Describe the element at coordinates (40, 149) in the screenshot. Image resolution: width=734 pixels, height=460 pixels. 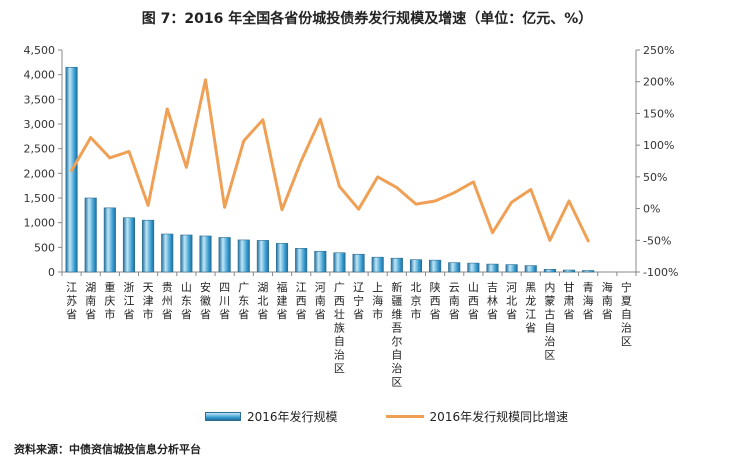
I see `y-left-tick-label: 2,500` at that location.